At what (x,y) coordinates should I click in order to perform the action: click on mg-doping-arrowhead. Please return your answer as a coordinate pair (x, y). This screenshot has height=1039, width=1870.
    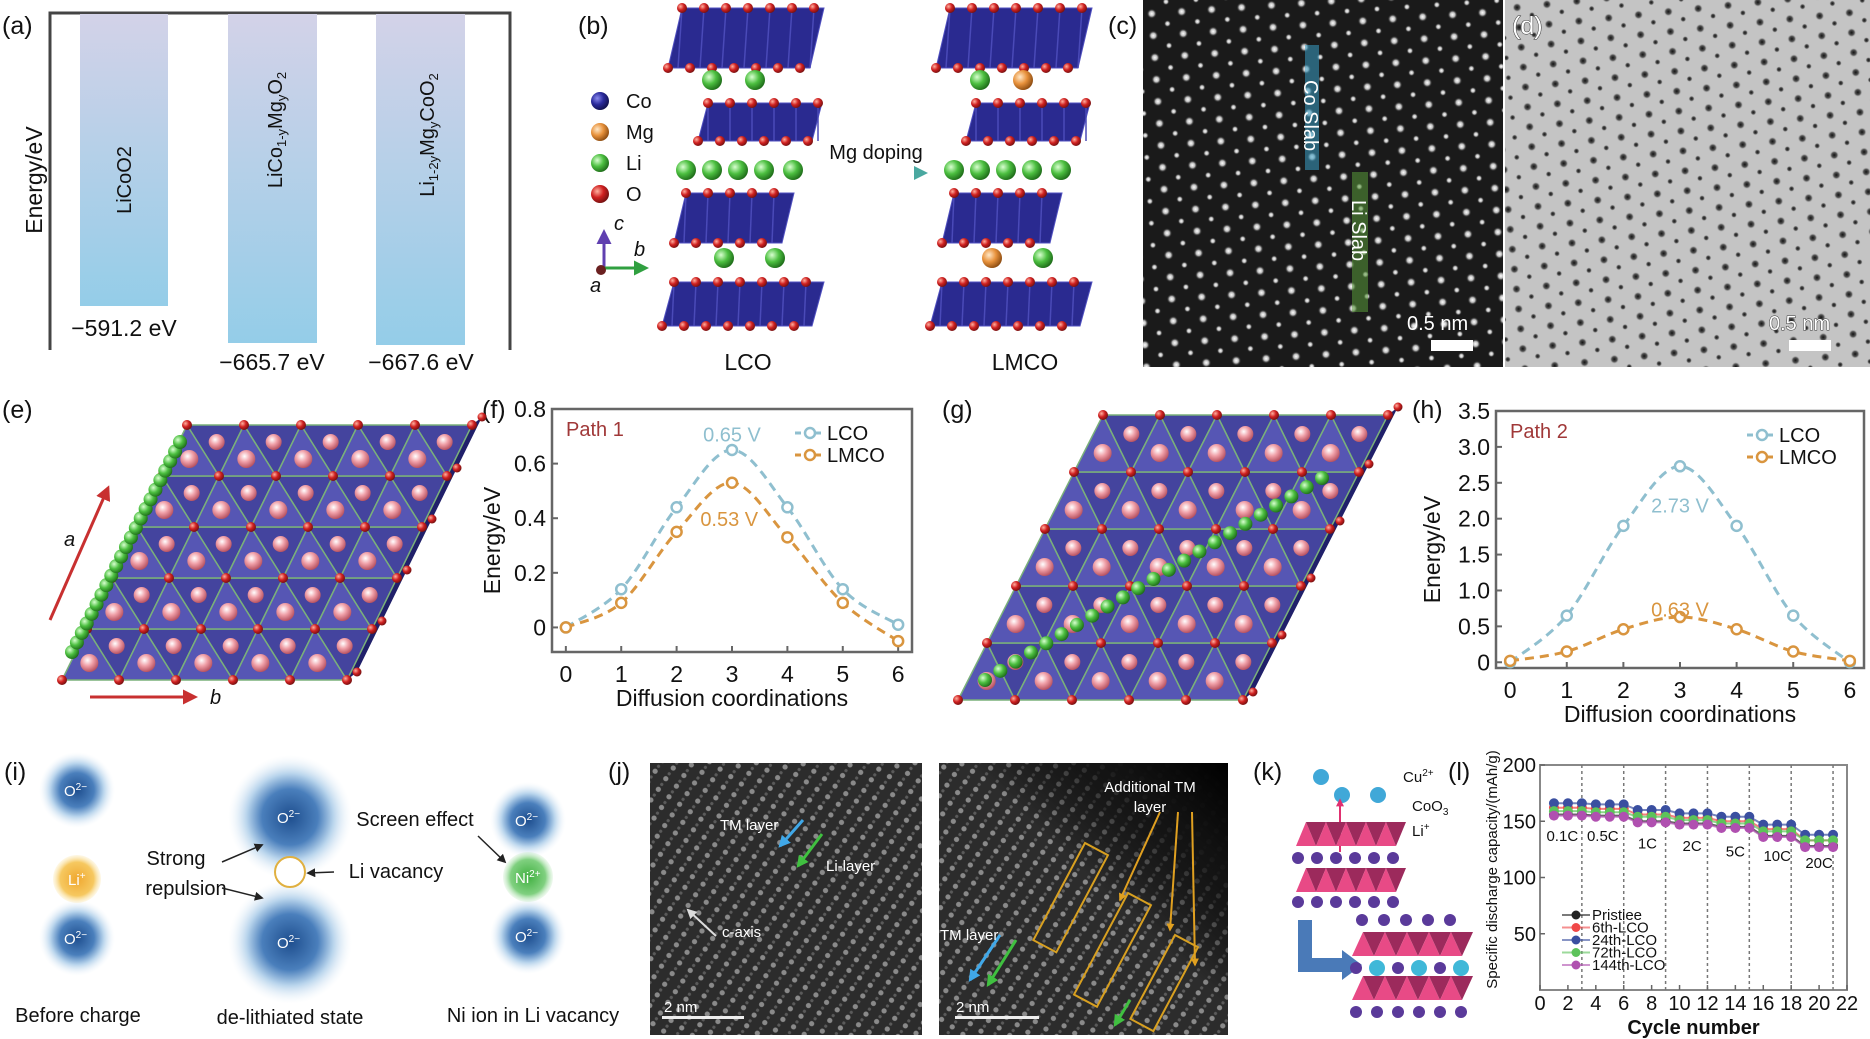
    Looking at the image, I should click on (921, 173).